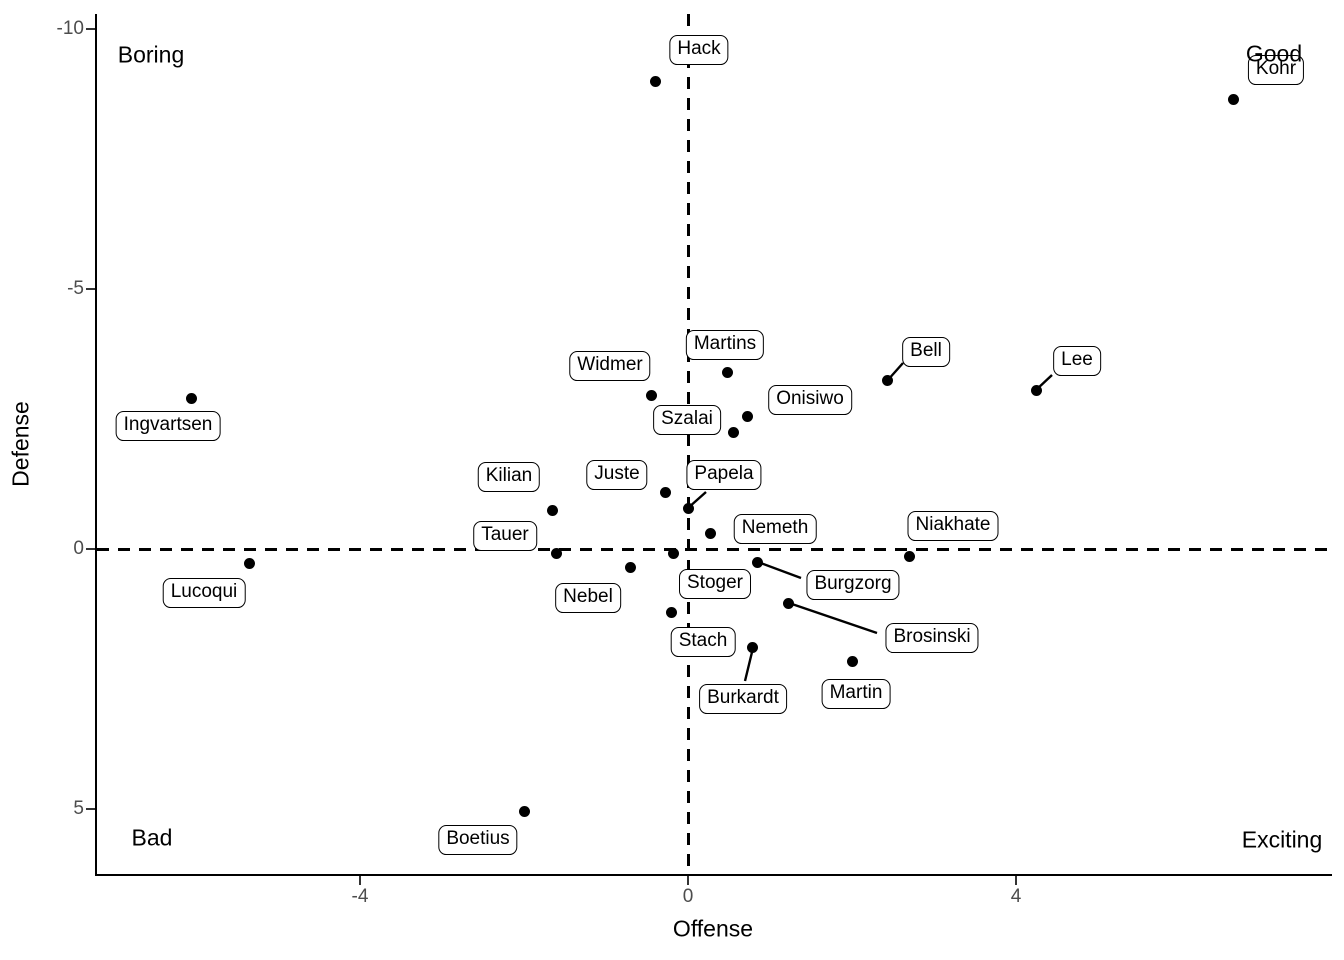 The width and height of the screenshot is (1344, 960). I want to click on player-label-nebel: Nebel, so click(588, 598).